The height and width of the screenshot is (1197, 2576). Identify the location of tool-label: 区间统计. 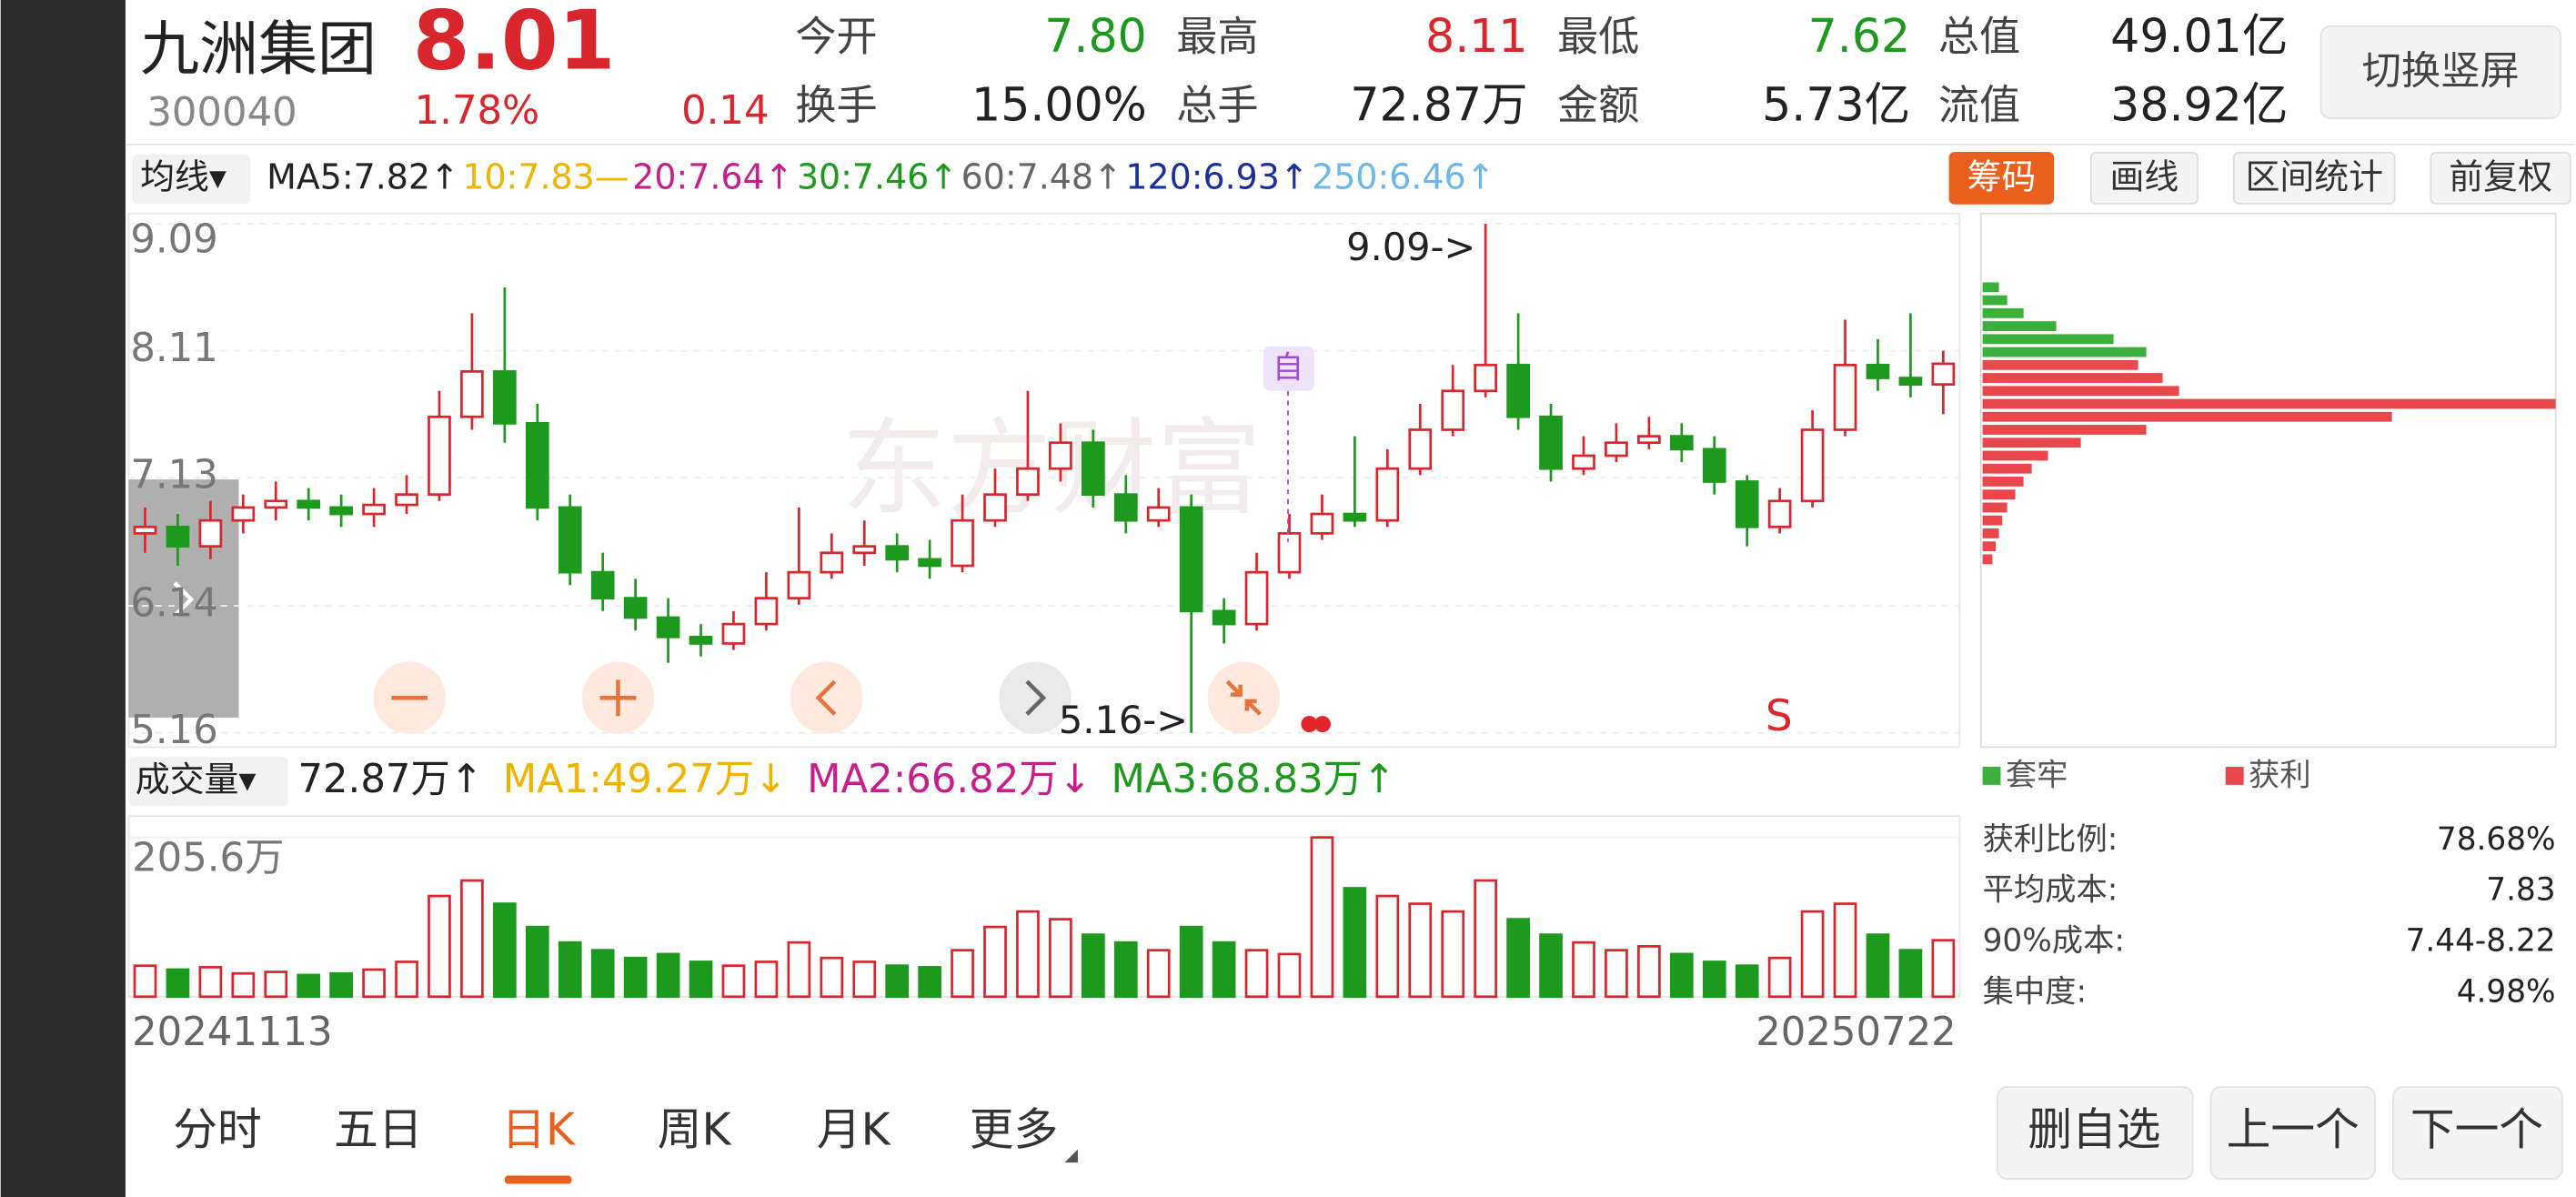
(2314, 176).